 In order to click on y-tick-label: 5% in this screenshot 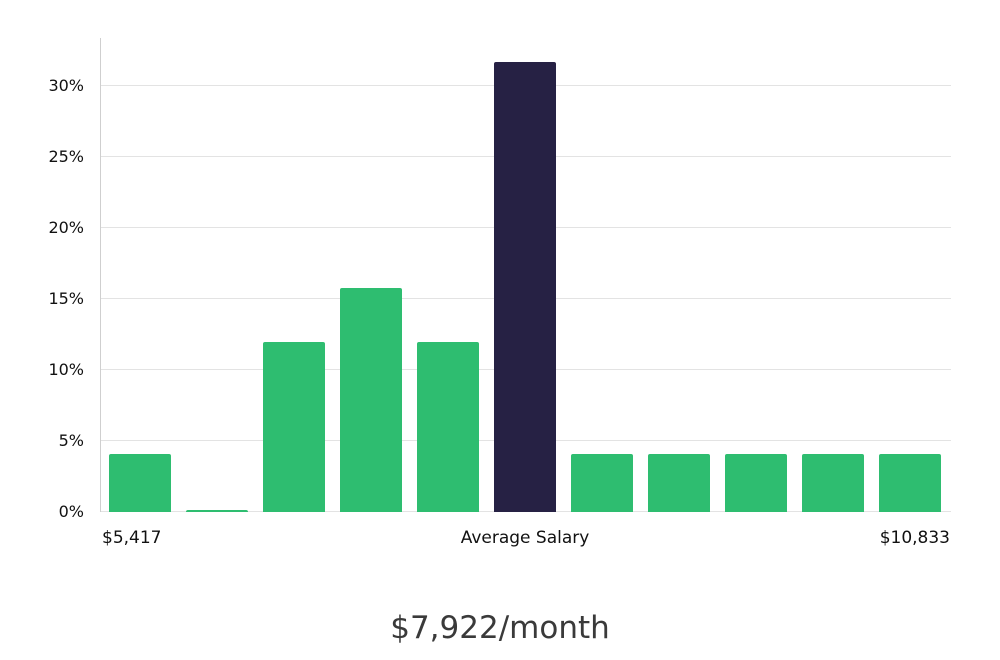, I will do `click(71, 441)`.